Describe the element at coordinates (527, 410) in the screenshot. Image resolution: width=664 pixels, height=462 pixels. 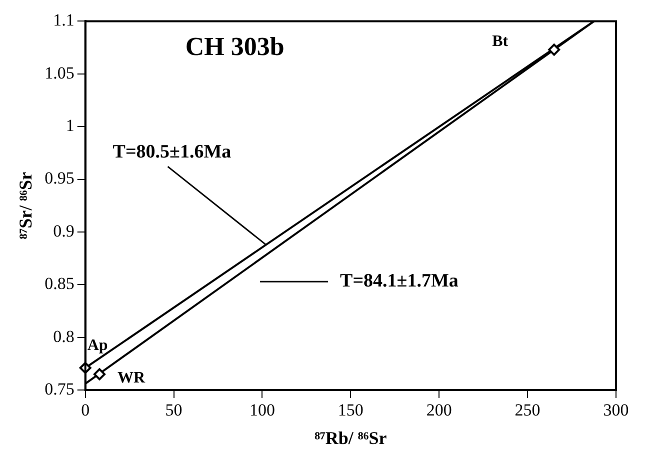
I see `x-tick-label: 250` at that location.